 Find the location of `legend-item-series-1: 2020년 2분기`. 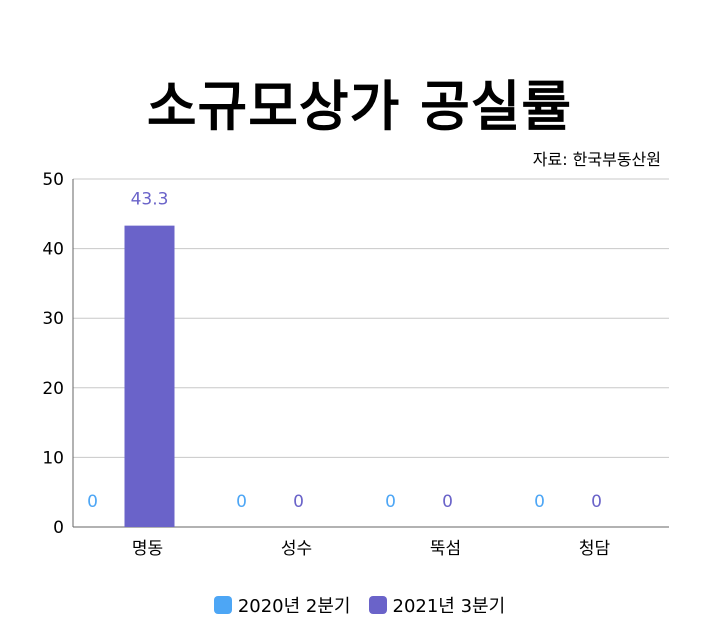

legend-item-series-1: 2020년 2분기 is located at coordinates (282, 605).